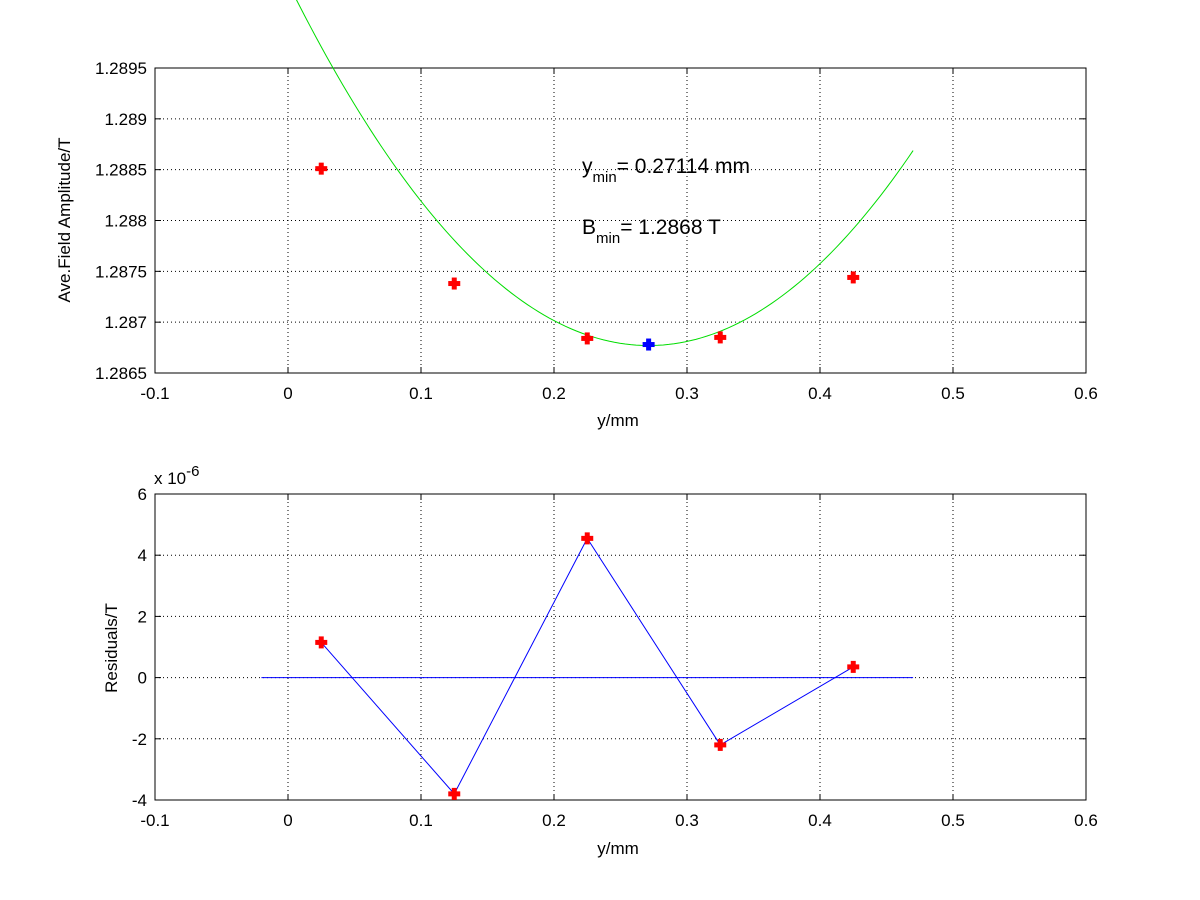 The image size is (1200, 900). I want to click on y-tick-label: 1.2895, so click(121, 68).